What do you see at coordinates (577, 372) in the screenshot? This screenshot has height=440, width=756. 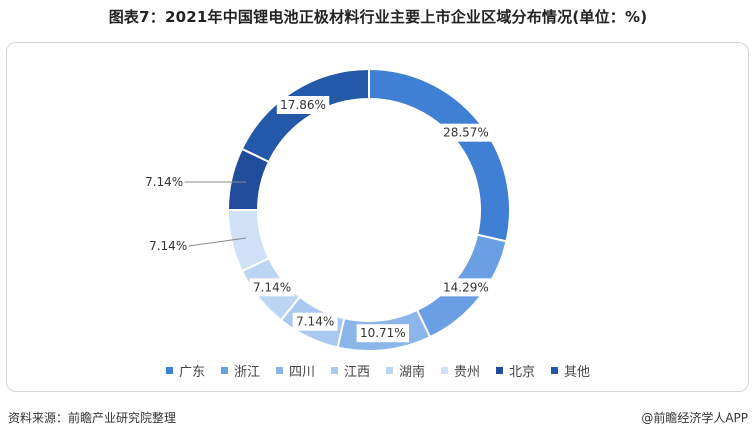 I see `legend-label-8: 其他` at bounding box center [577, 372].